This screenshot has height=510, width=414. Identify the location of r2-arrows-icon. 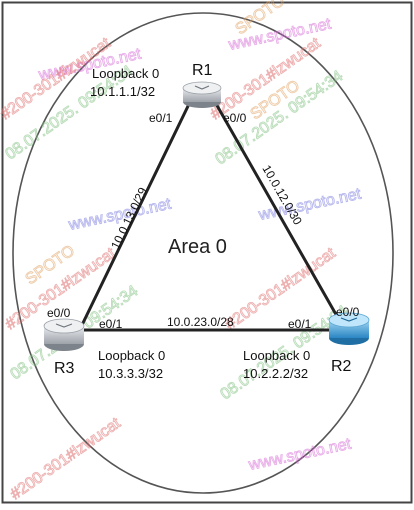
(349, 319).